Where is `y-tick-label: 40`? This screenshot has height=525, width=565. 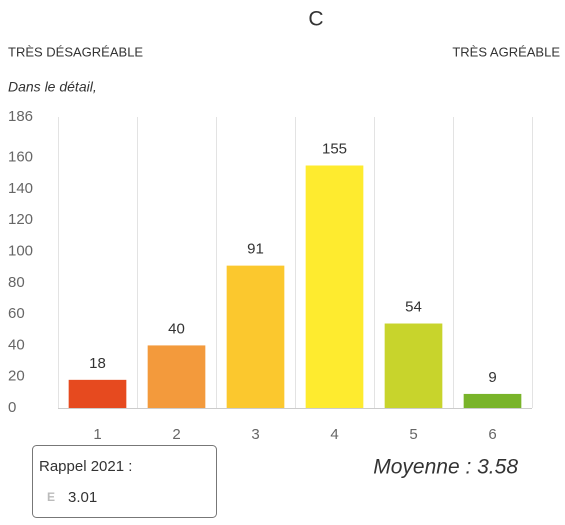
y-tick-label: 40 is located at coordinates (16, 344).